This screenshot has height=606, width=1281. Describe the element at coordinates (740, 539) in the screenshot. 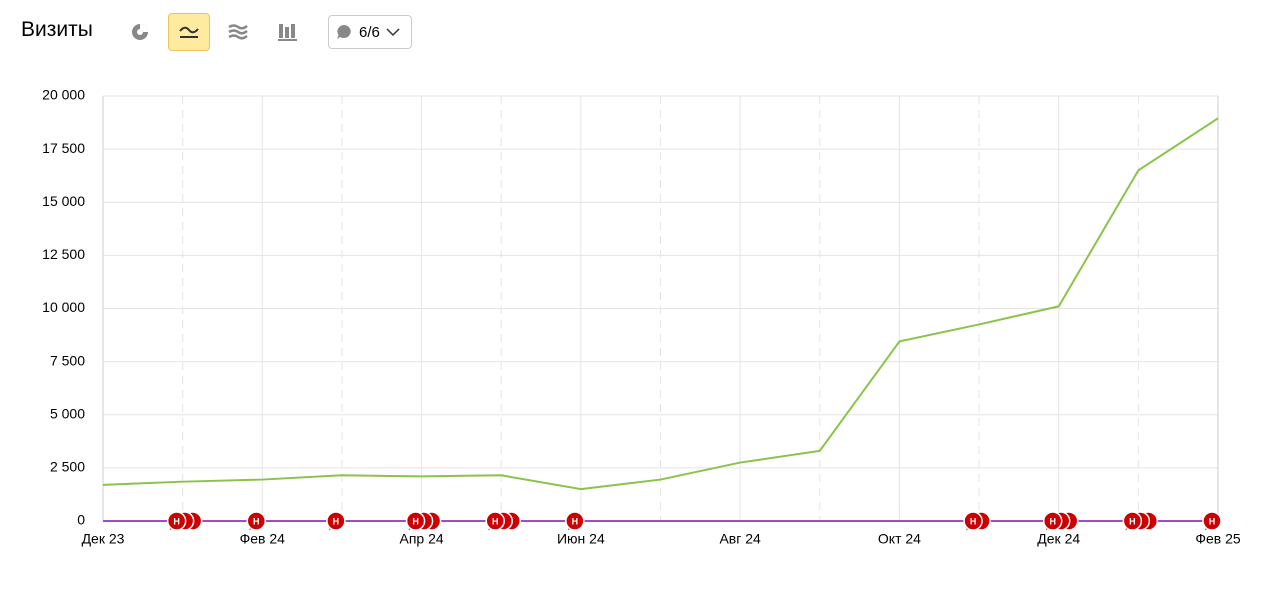

I see `x-tick-label: Авг 24` at that location.